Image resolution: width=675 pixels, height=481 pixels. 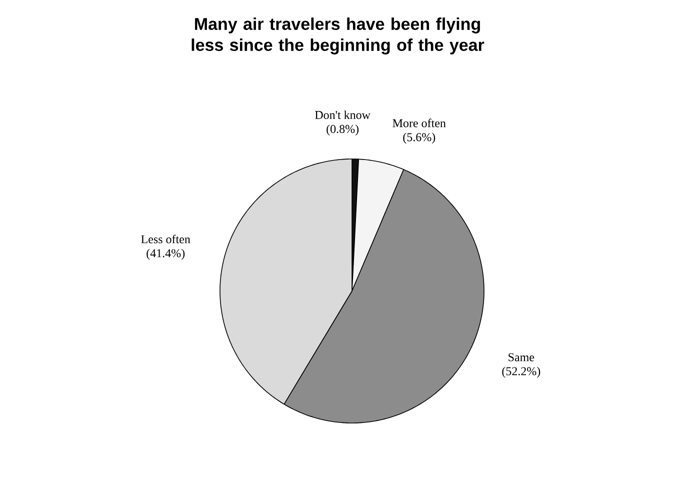 What do you see at coordinates (419, 123) in the screenshot?
I see `slice-label: More often` at bounding box center [419, 123].